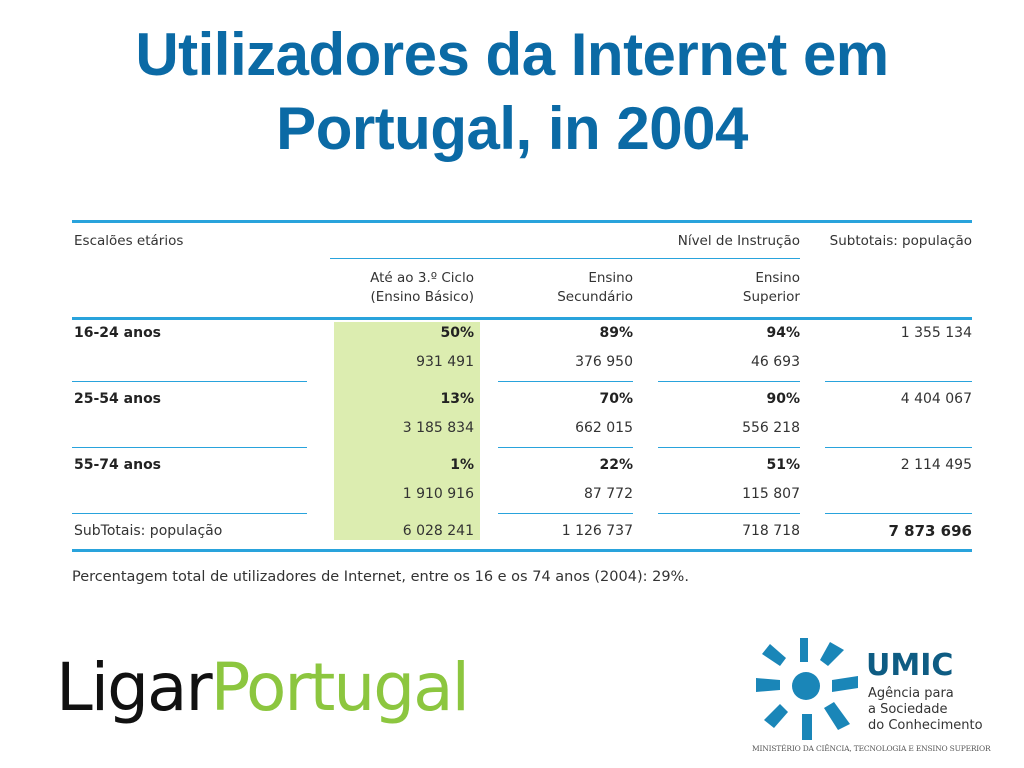 The image size is (1024, 768). Describe the element at coordinates (900, 241) in the screenshot. I see `header-subtotals: Subtotais: população` at that location.